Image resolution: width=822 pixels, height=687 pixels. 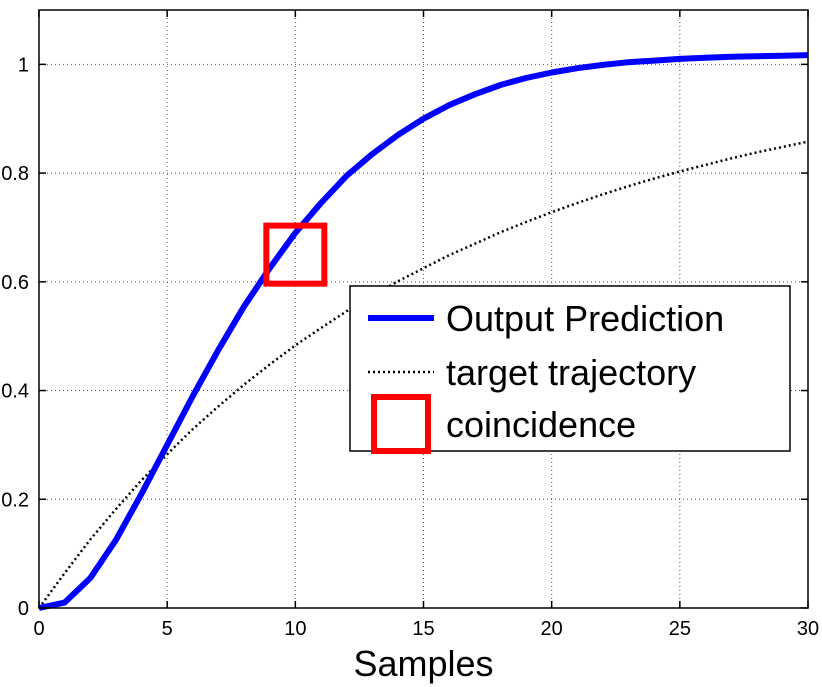 What do you see at coordinates (401, 424) in the screenshot?
I see `legend-swatch-coincidence` at bounding box center [401, 424].